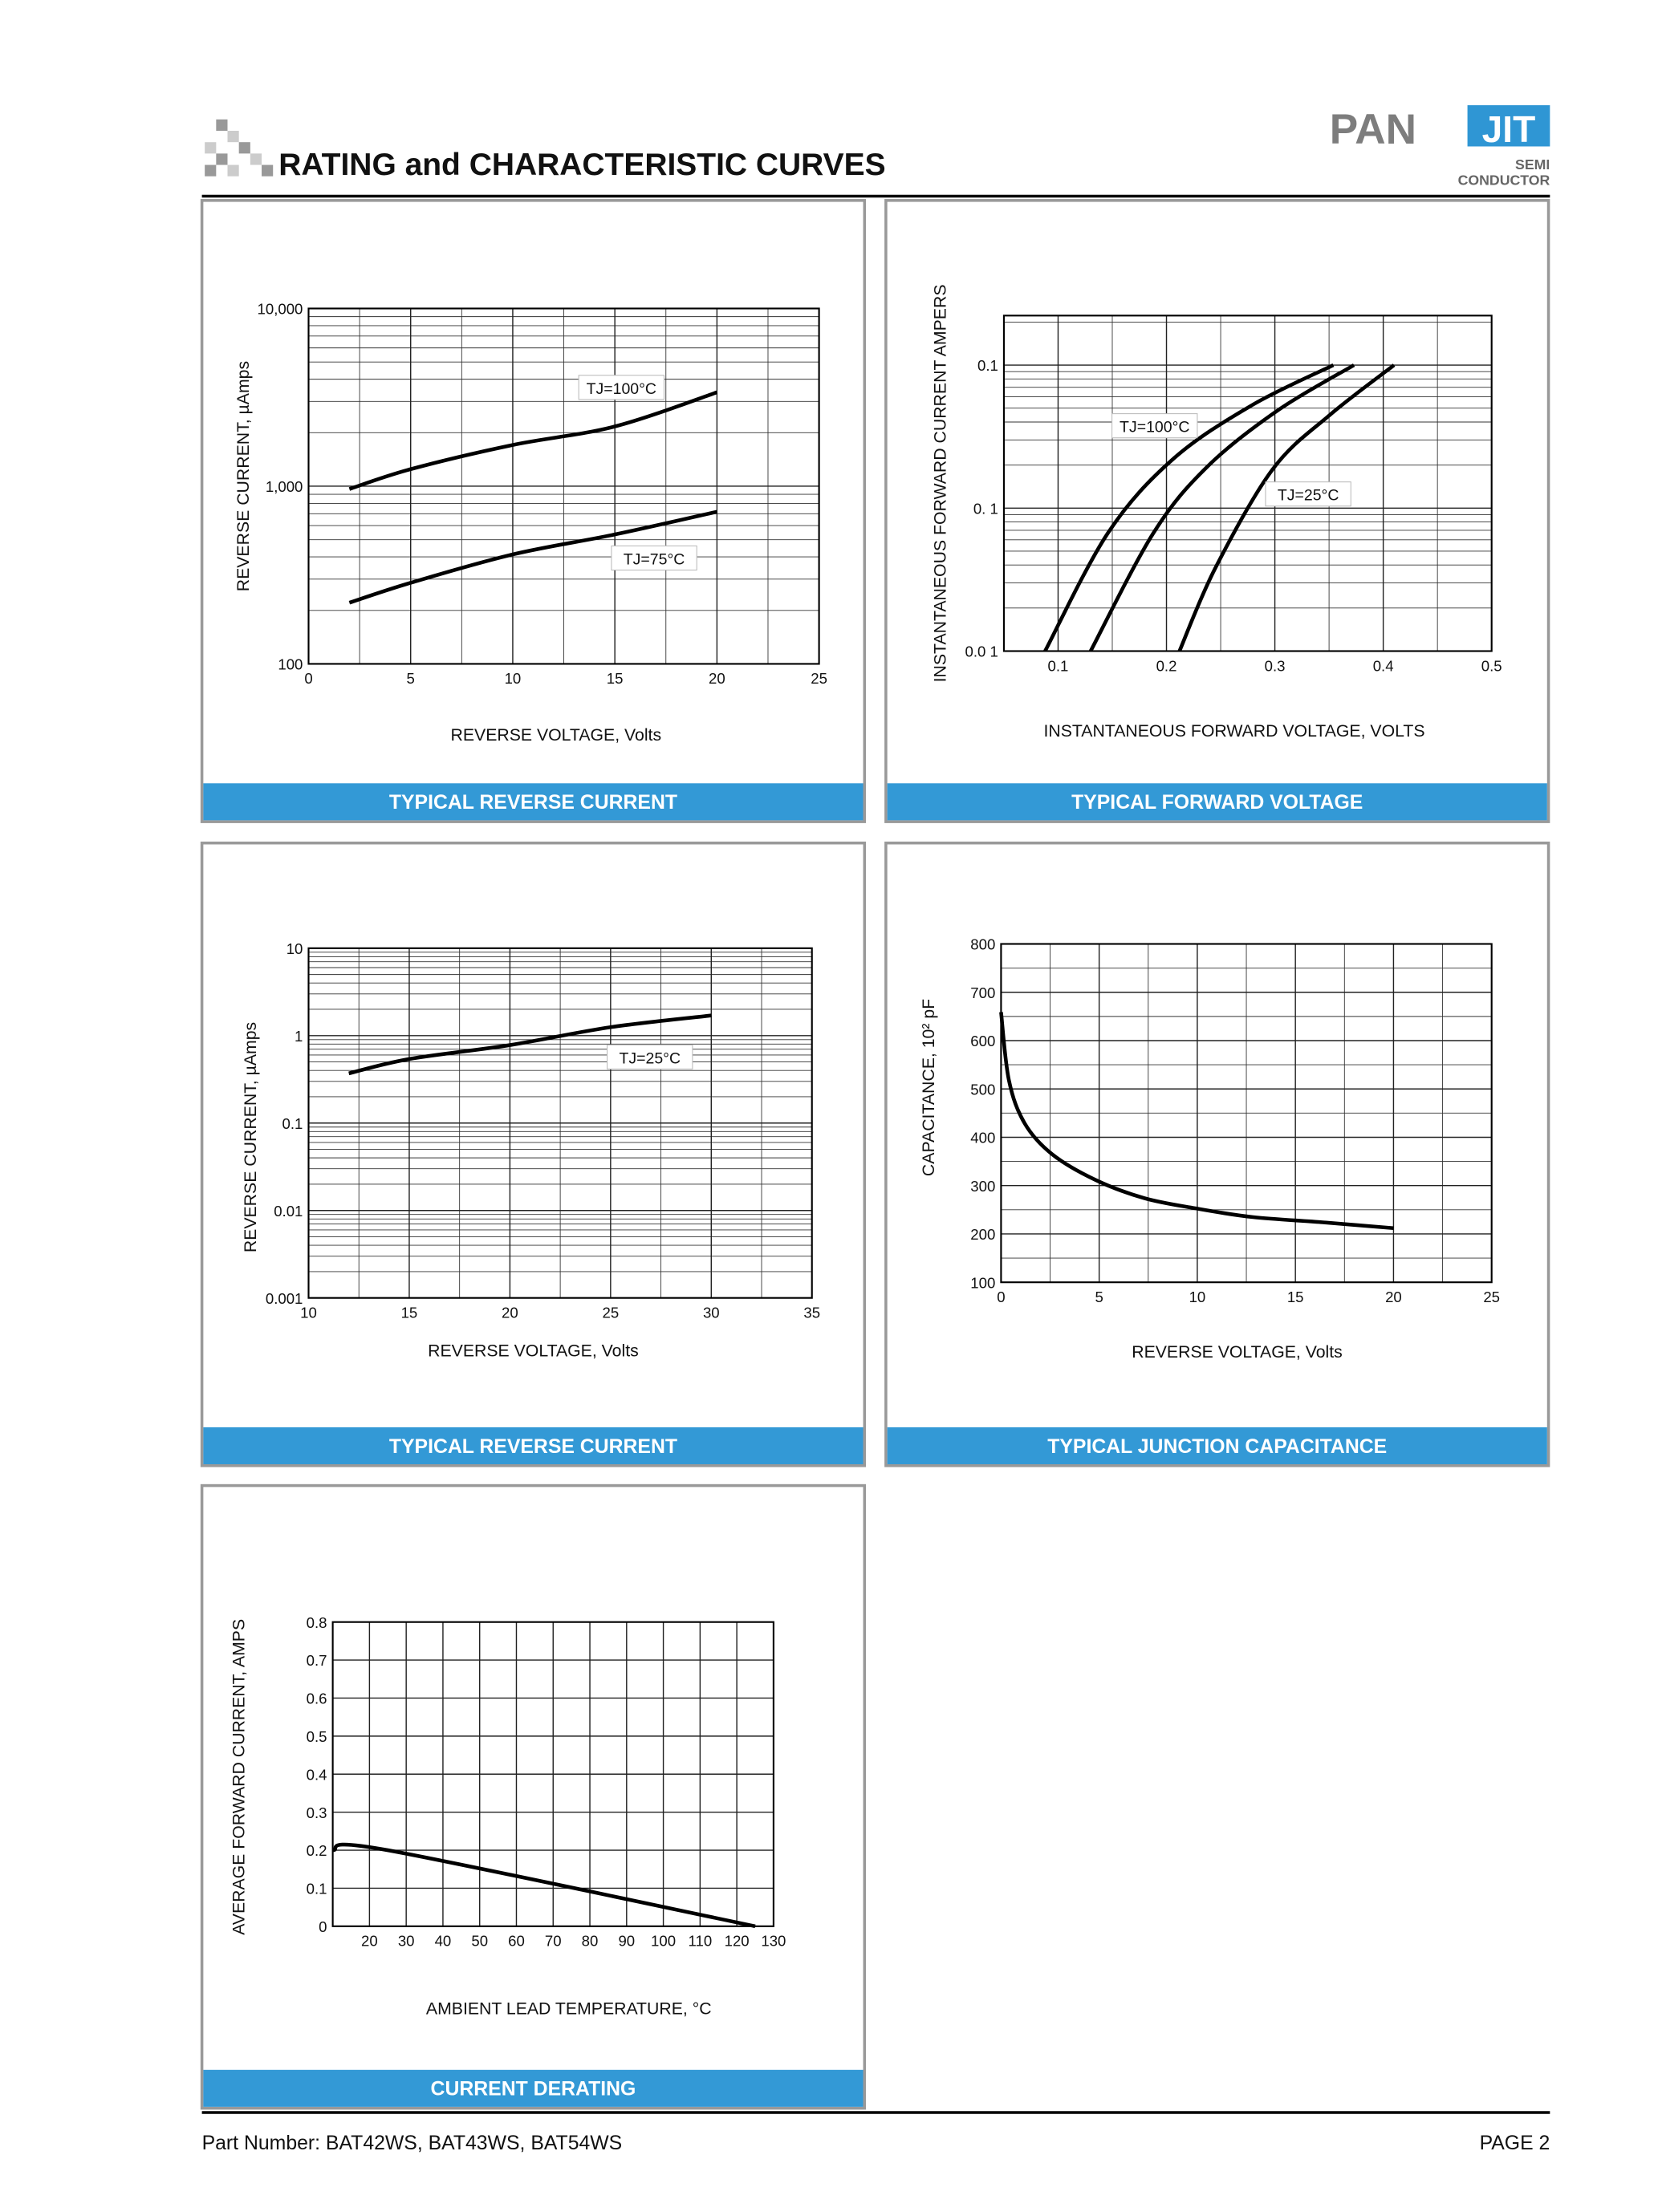 This screenshot has height=2212, width=1658. I want to click on logo-left: PAN, so click(1373, 129).